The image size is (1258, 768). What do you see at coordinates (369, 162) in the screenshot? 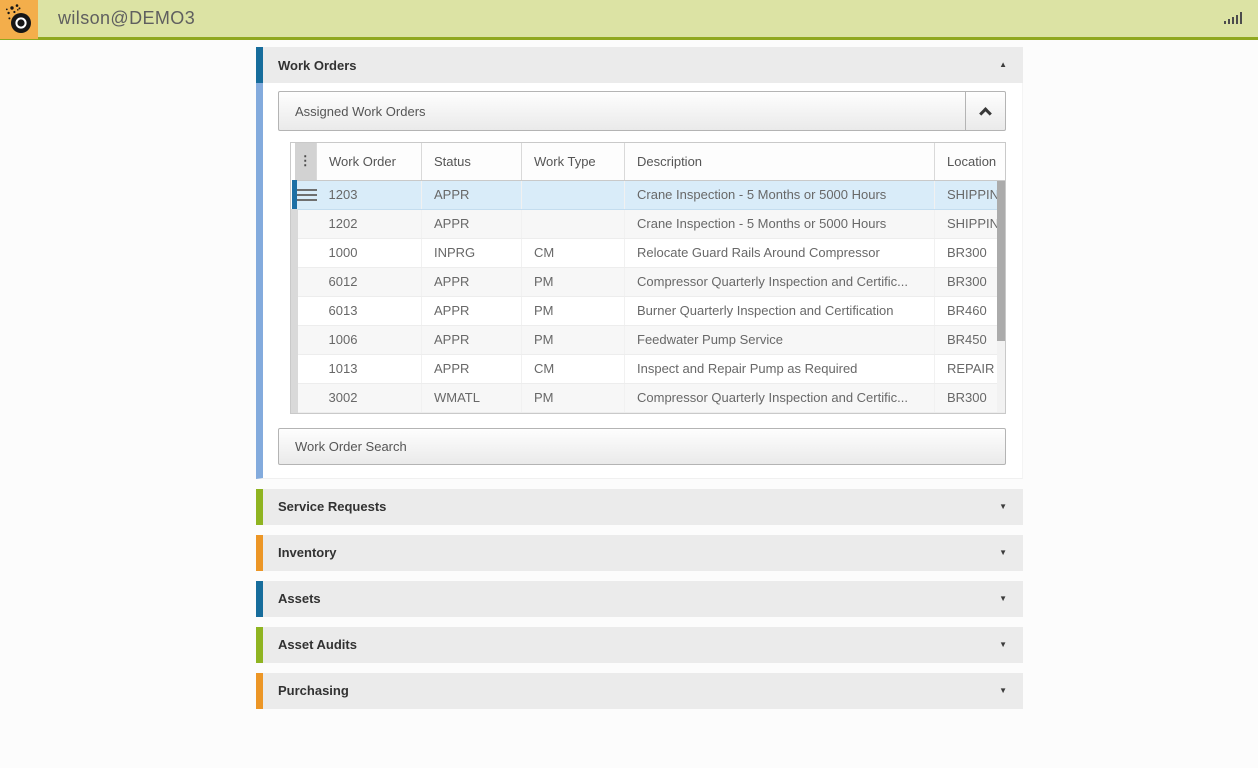
I see `column-header-work-order: Work Order` at bounding box center [369, 162].